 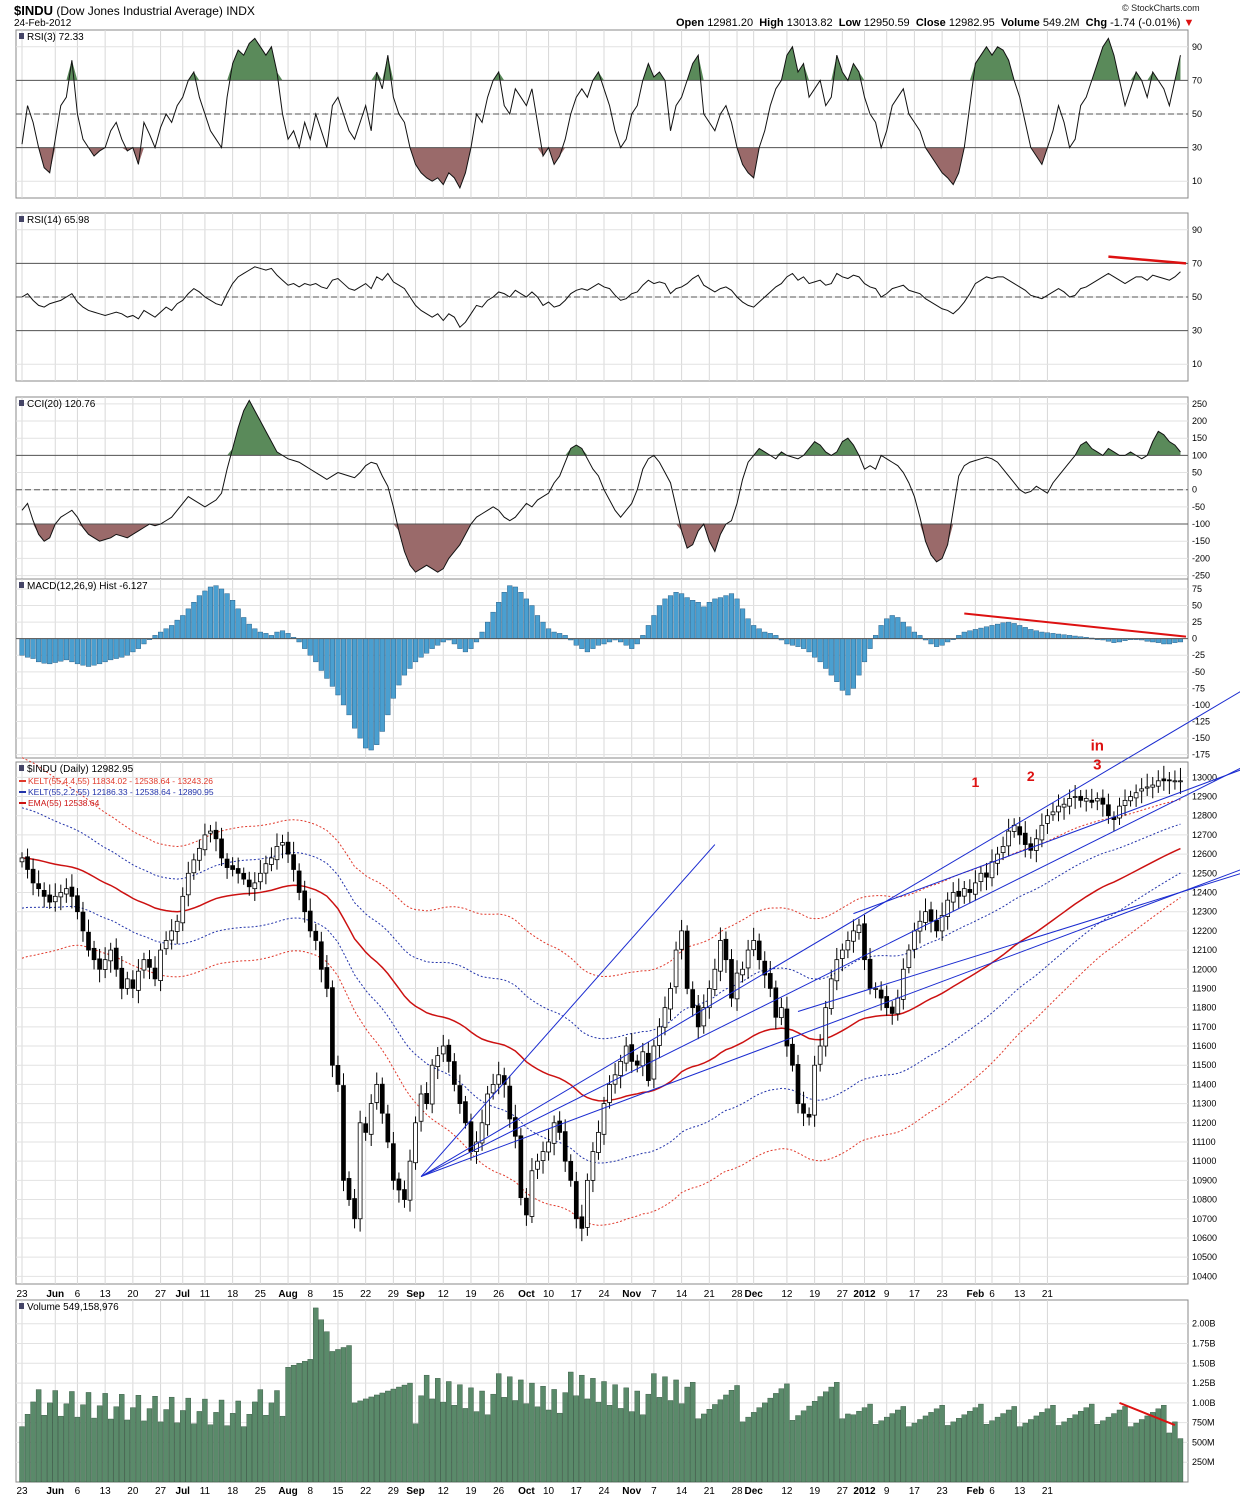 I want to click on rsi3-oversold-fill, so click(x=601, y=167).